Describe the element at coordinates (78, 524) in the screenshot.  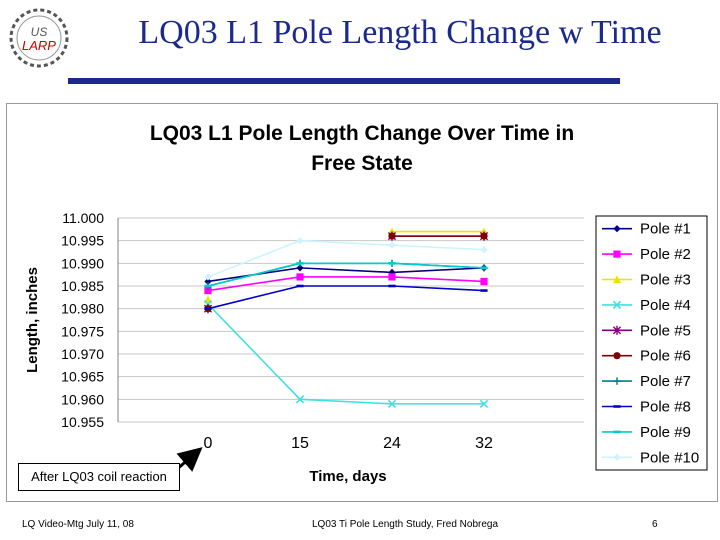
I see `footer-meeting: LQ Video-Mtg July 11, 08` at that location.